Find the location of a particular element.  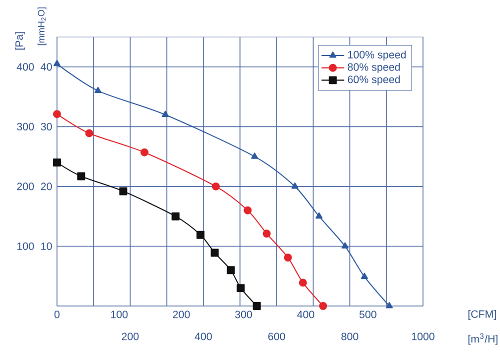

x-tick-label: 800 is located at coordinates (349, 336).